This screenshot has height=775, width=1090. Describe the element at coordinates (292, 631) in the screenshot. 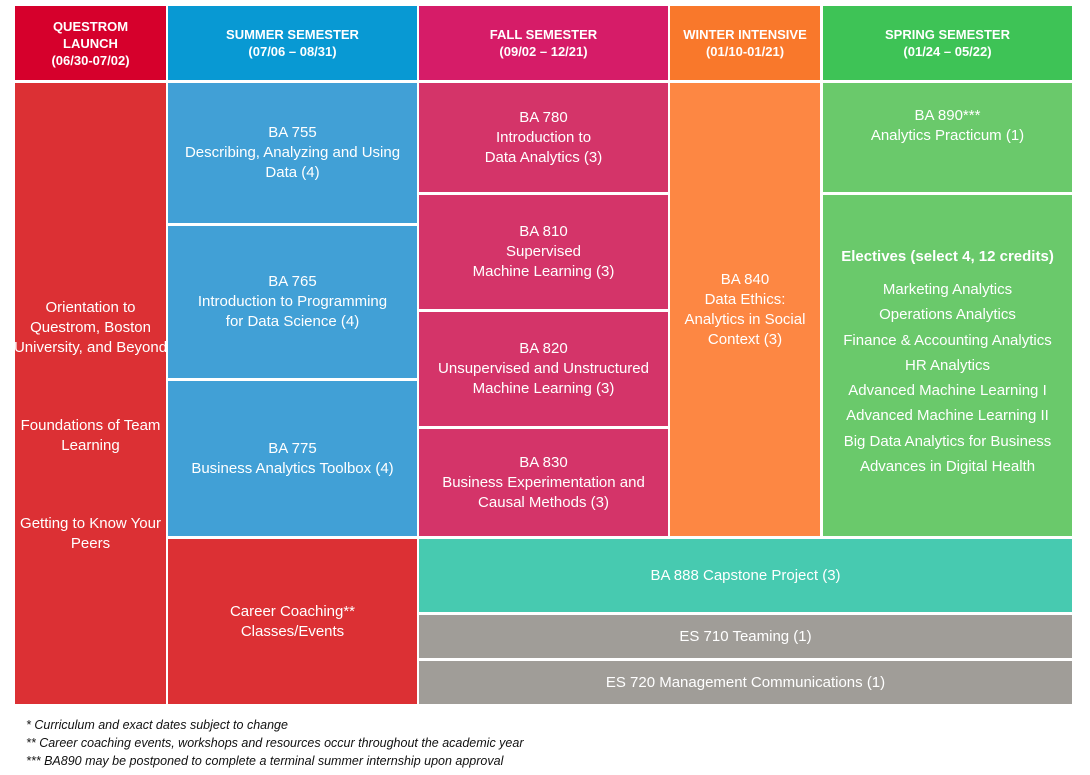

I see `text-line: Classes/Events` at that location.